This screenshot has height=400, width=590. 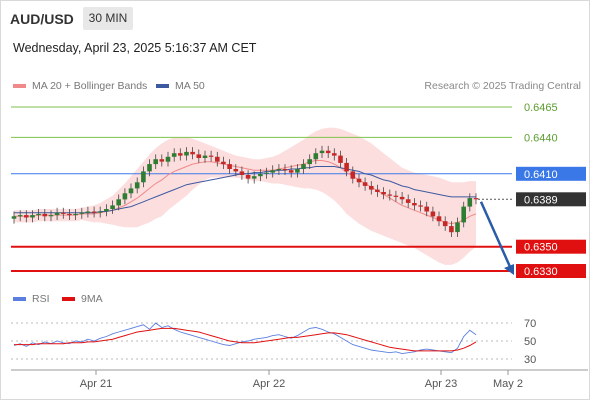 I want to click on level-label: 0.6330, so click(x=541, y=272).